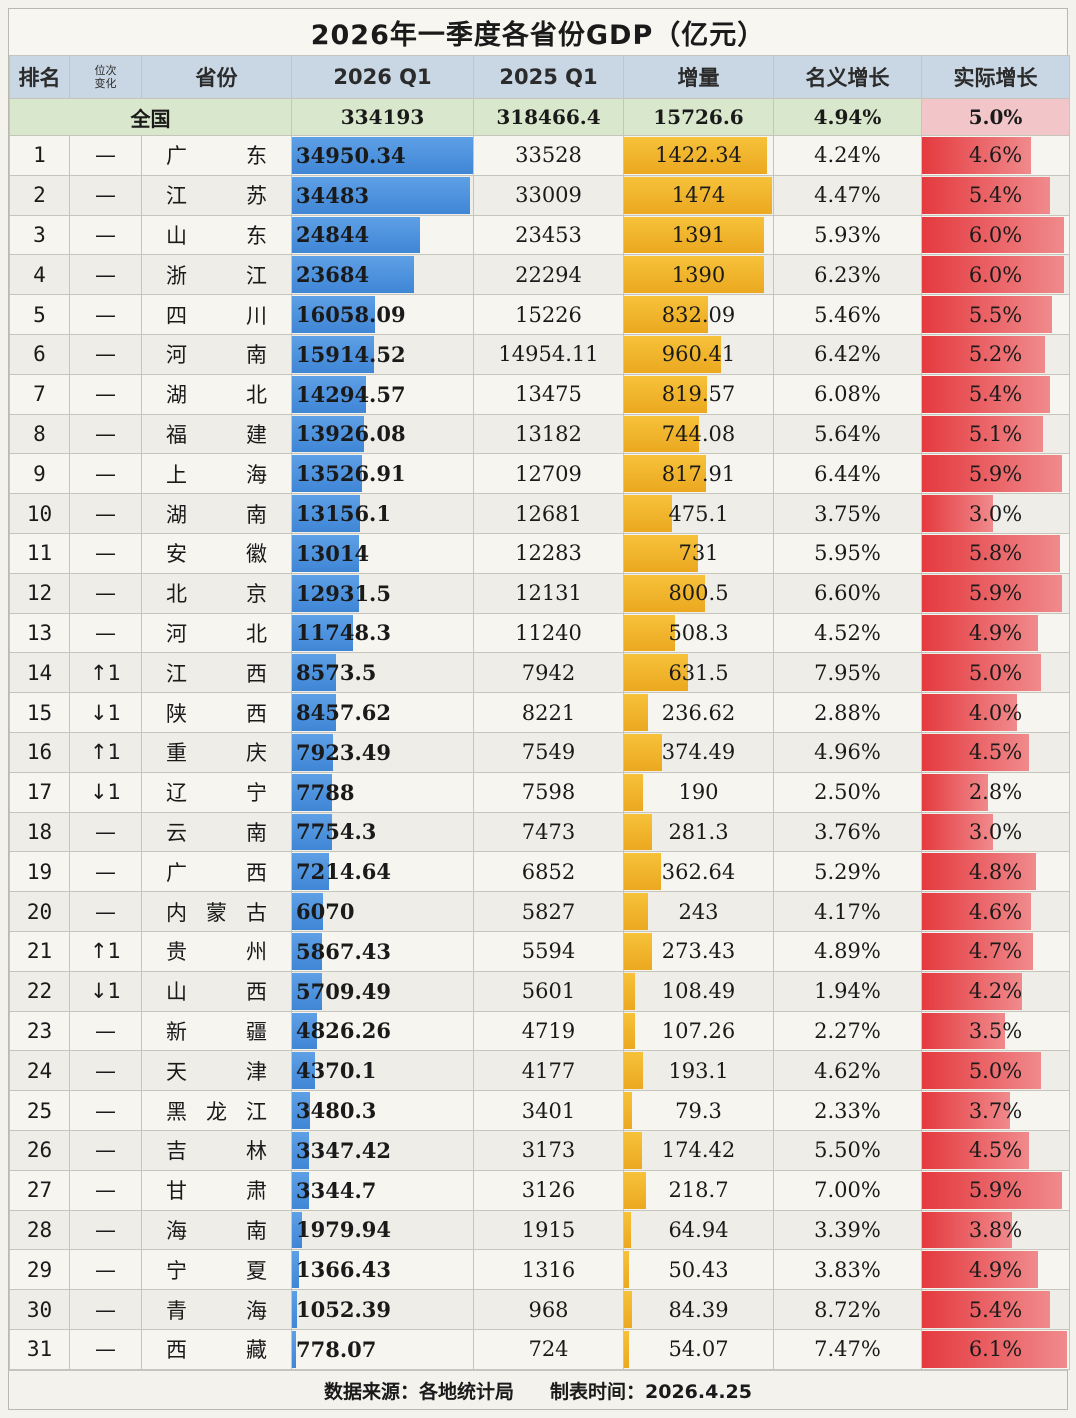  I want to click on gdp-2026-cell-value: 1052.39, so click(343, 1309).